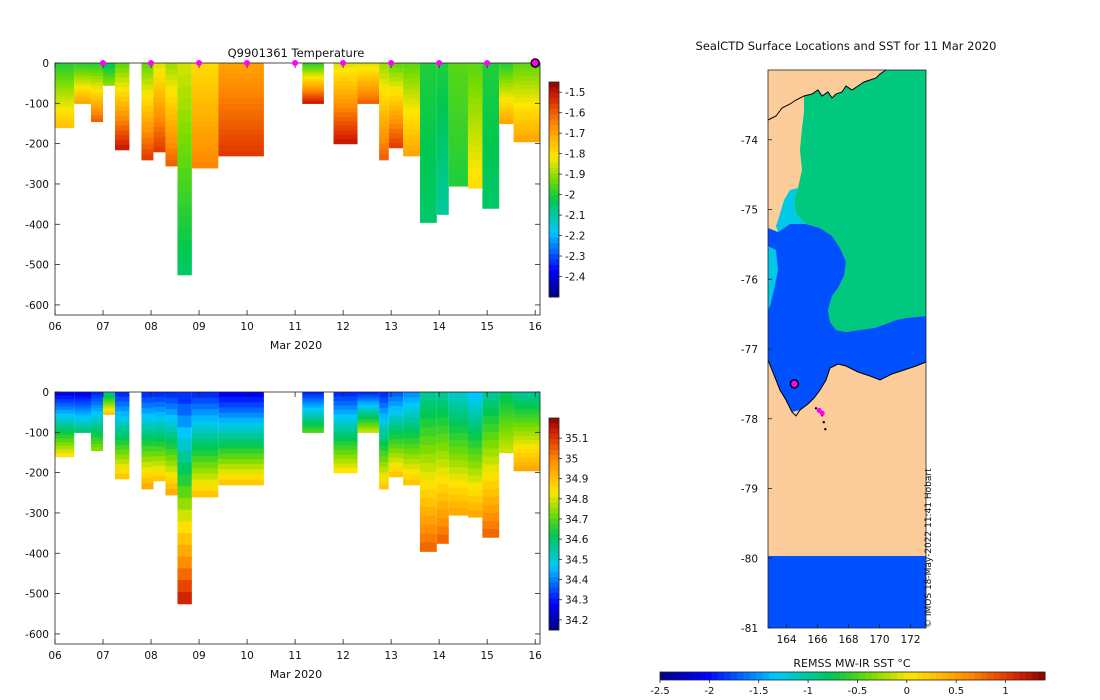 Image resolution: width=1100 pixels, height=700 pixels. Describe the element at coordinates (575, 134) in the screenshot. I see `colorbar-tick-label: -1.7` at that location.